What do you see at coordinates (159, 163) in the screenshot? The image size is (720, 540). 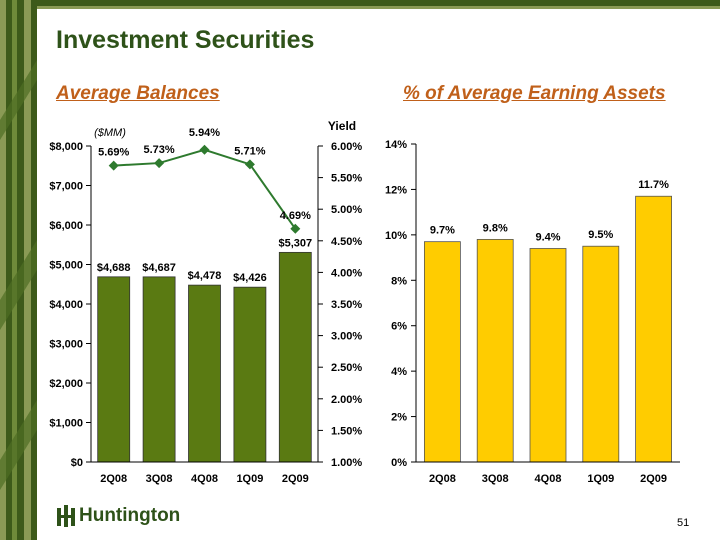 I see `yield-marker-3Q08` at bounding box center [159, 163].